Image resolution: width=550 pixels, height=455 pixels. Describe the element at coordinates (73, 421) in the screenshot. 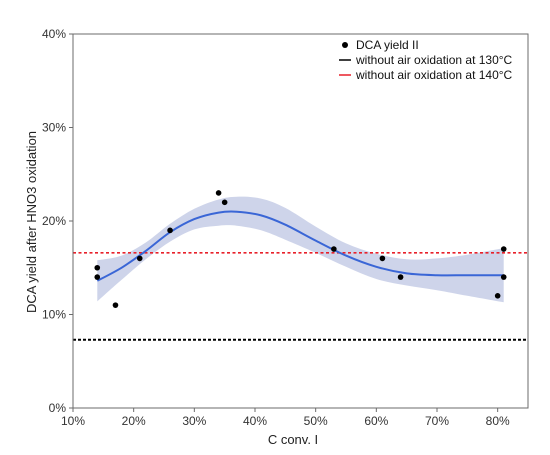

I see `x-tick-label: 10%` at that location.